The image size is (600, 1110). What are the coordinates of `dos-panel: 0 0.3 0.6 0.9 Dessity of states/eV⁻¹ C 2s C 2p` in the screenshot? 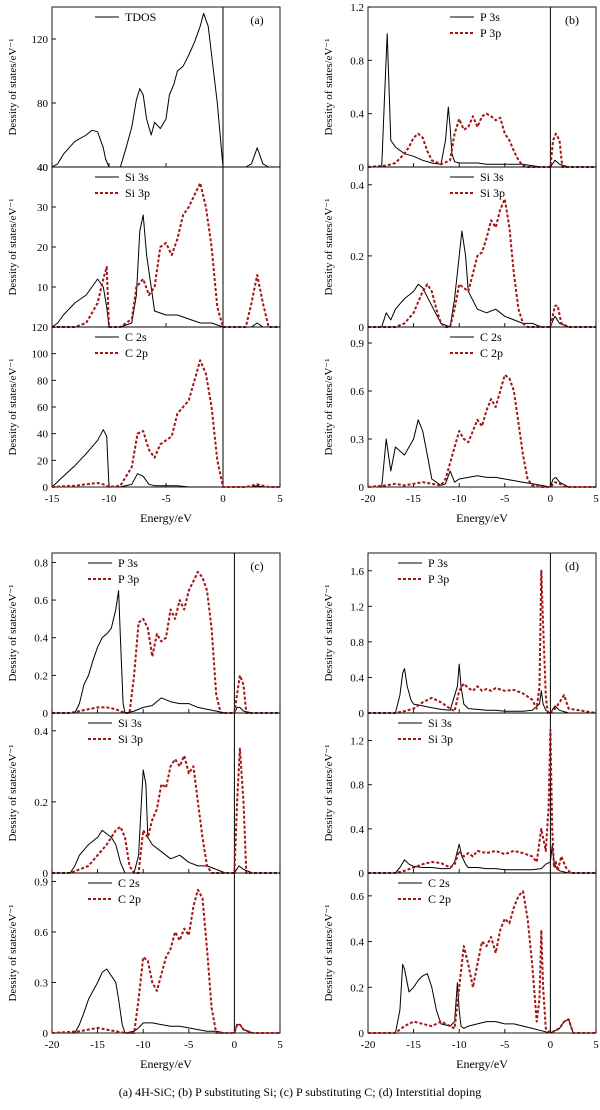 It's located at (144, 956).